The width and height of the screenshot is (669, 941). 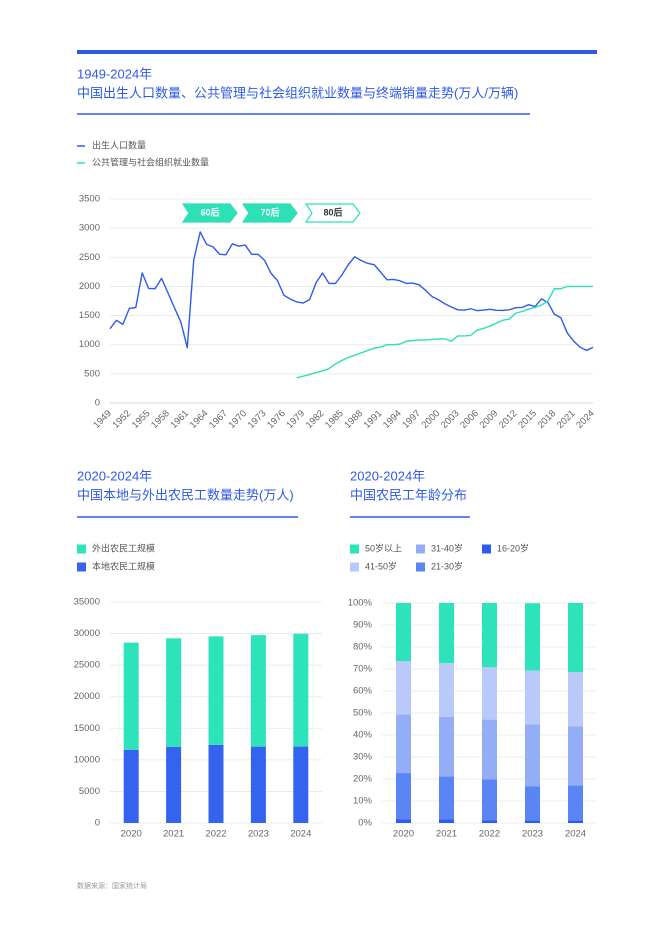 What do you see at coordinates (87, 759) in the screenshot?
I see `y-tick-label: 10000` at bounding box center [87, 759].